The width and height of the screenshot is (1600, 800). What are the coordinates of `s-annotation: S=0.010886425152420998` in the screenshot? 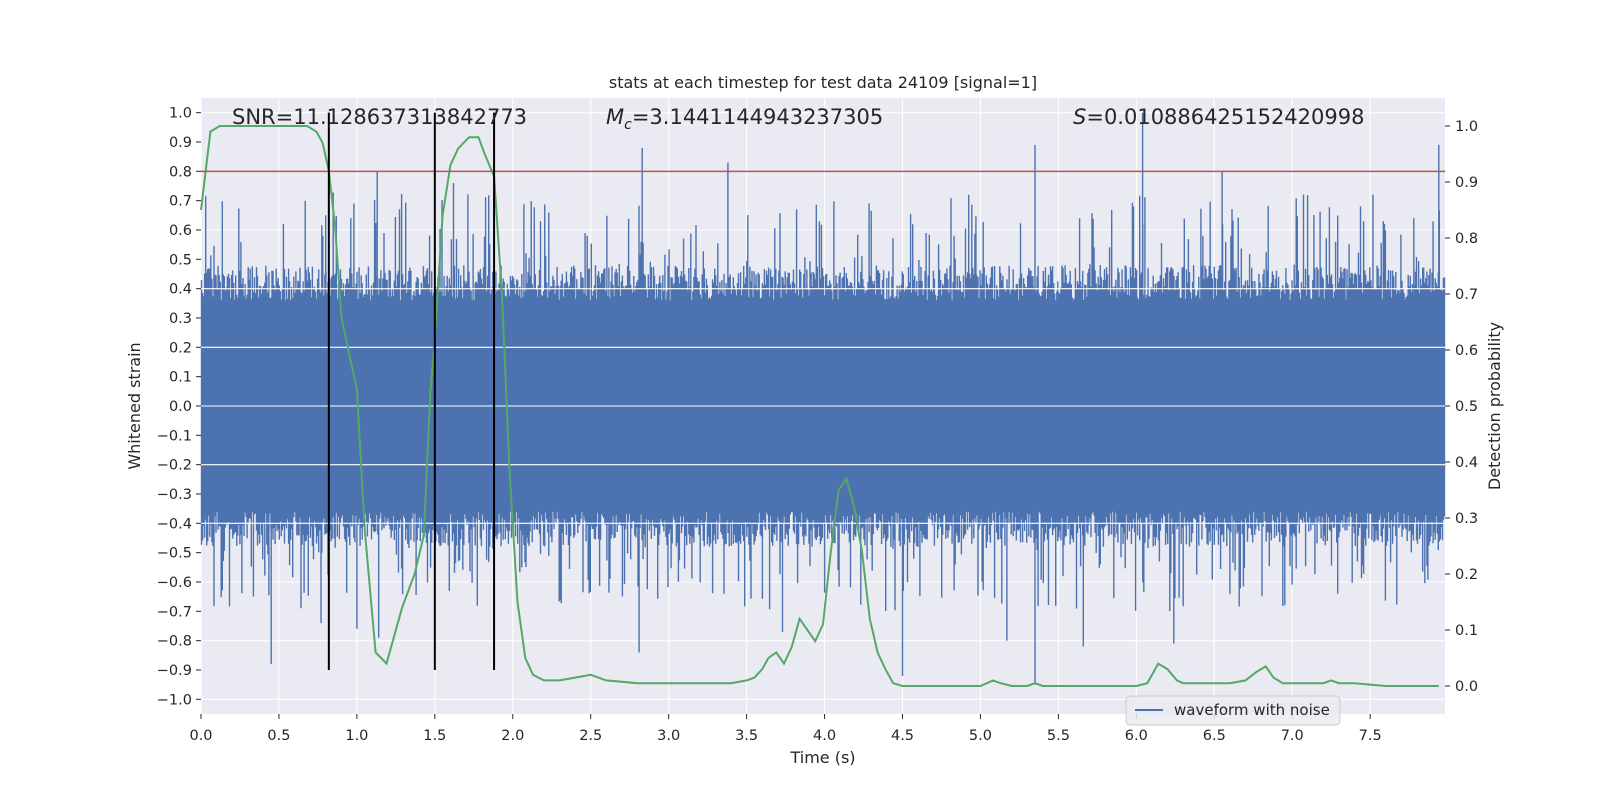 It's located at (1218, 117).